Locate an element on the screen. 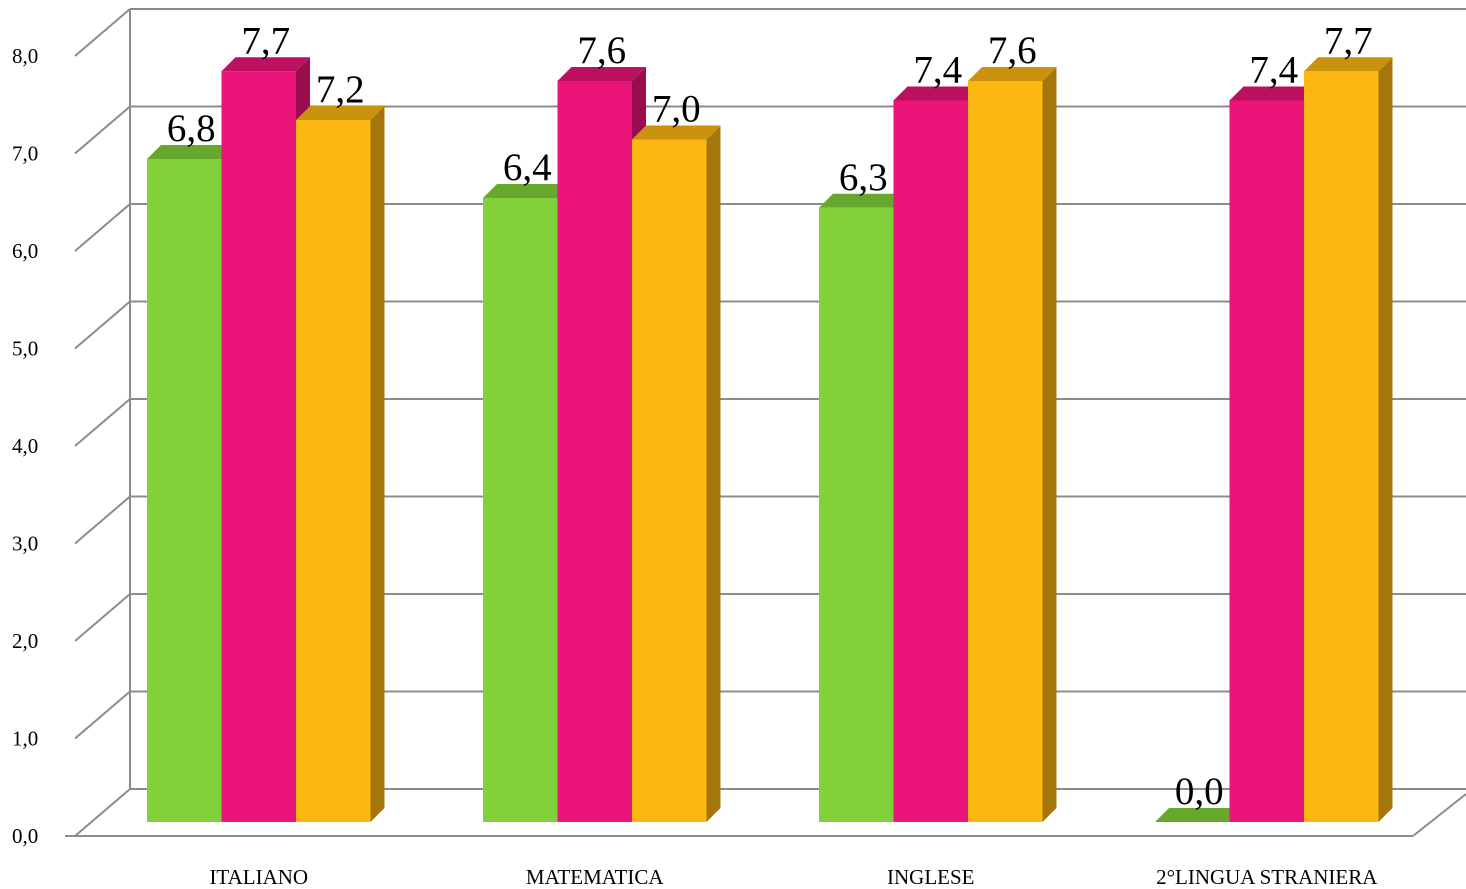 This screenshot has width=1466, height=889. y-tick-label: 8,0 is located at coordinates (25, 56).